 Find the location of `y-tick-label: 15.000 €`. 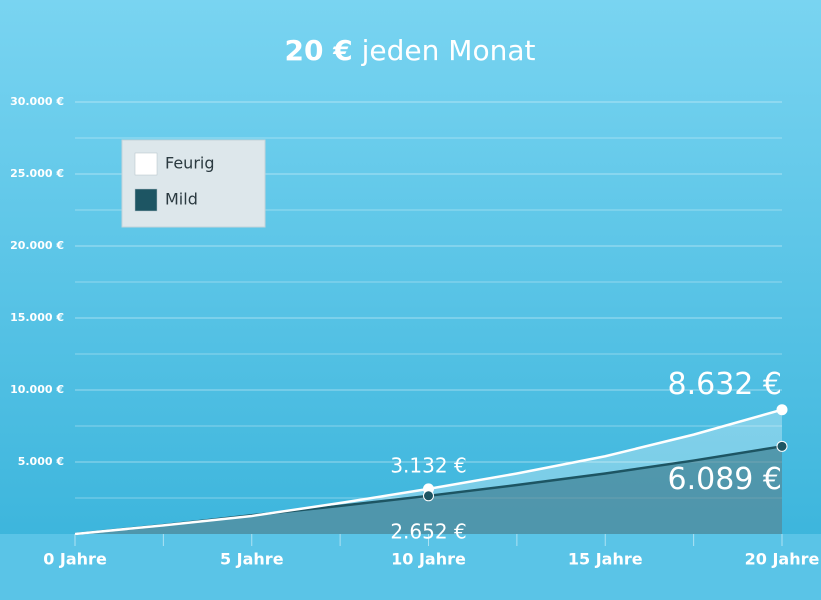

y-tick-label: 15.000 € is located at coordinates (37, 317).